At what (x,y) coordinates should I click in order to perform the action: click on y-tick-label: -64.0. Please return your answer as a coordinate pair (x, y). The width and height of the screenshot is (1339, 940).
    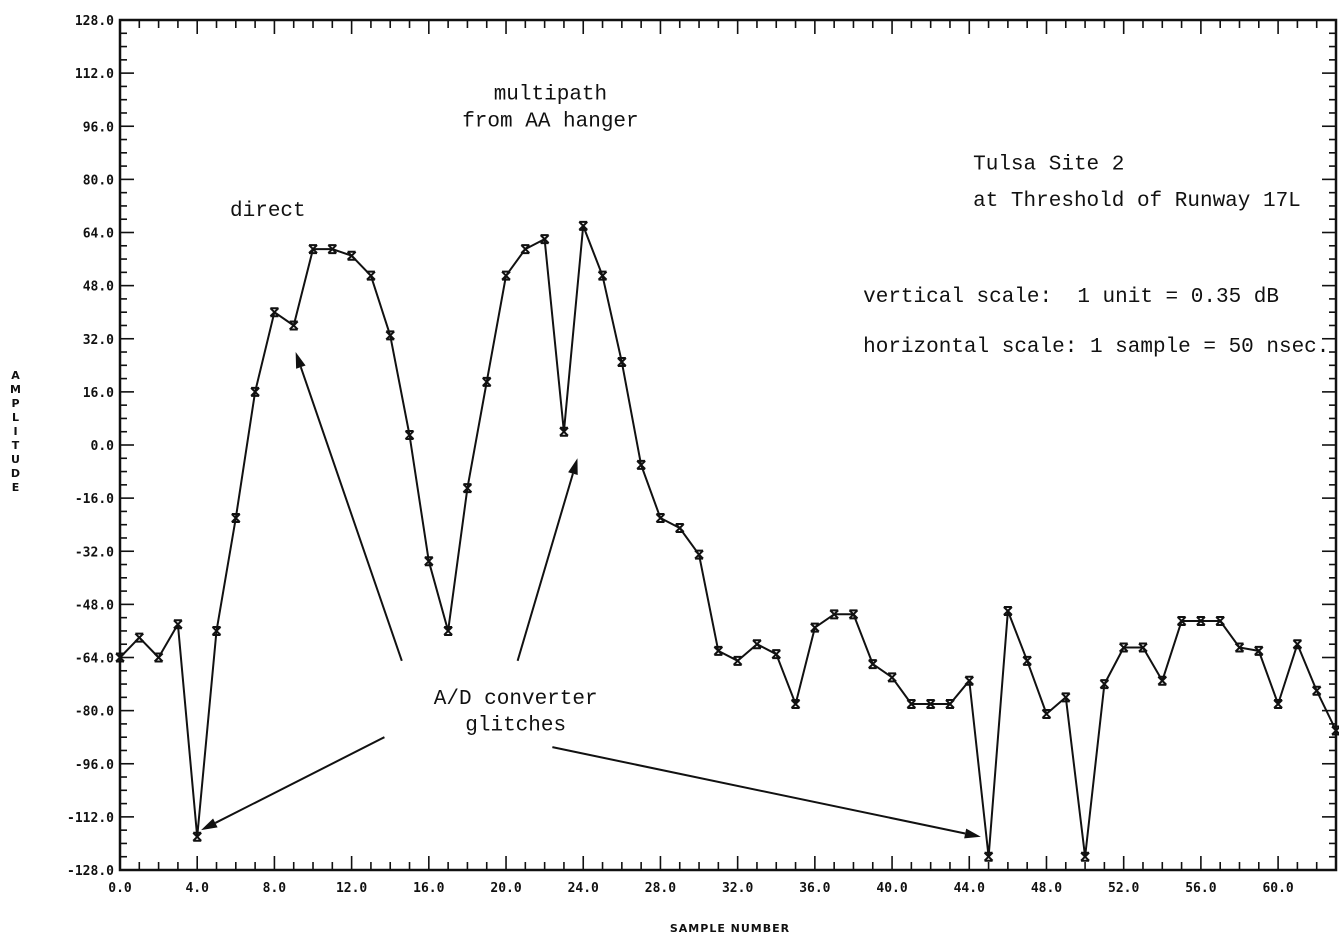
    Looking at the image, I should click on (94, 659).